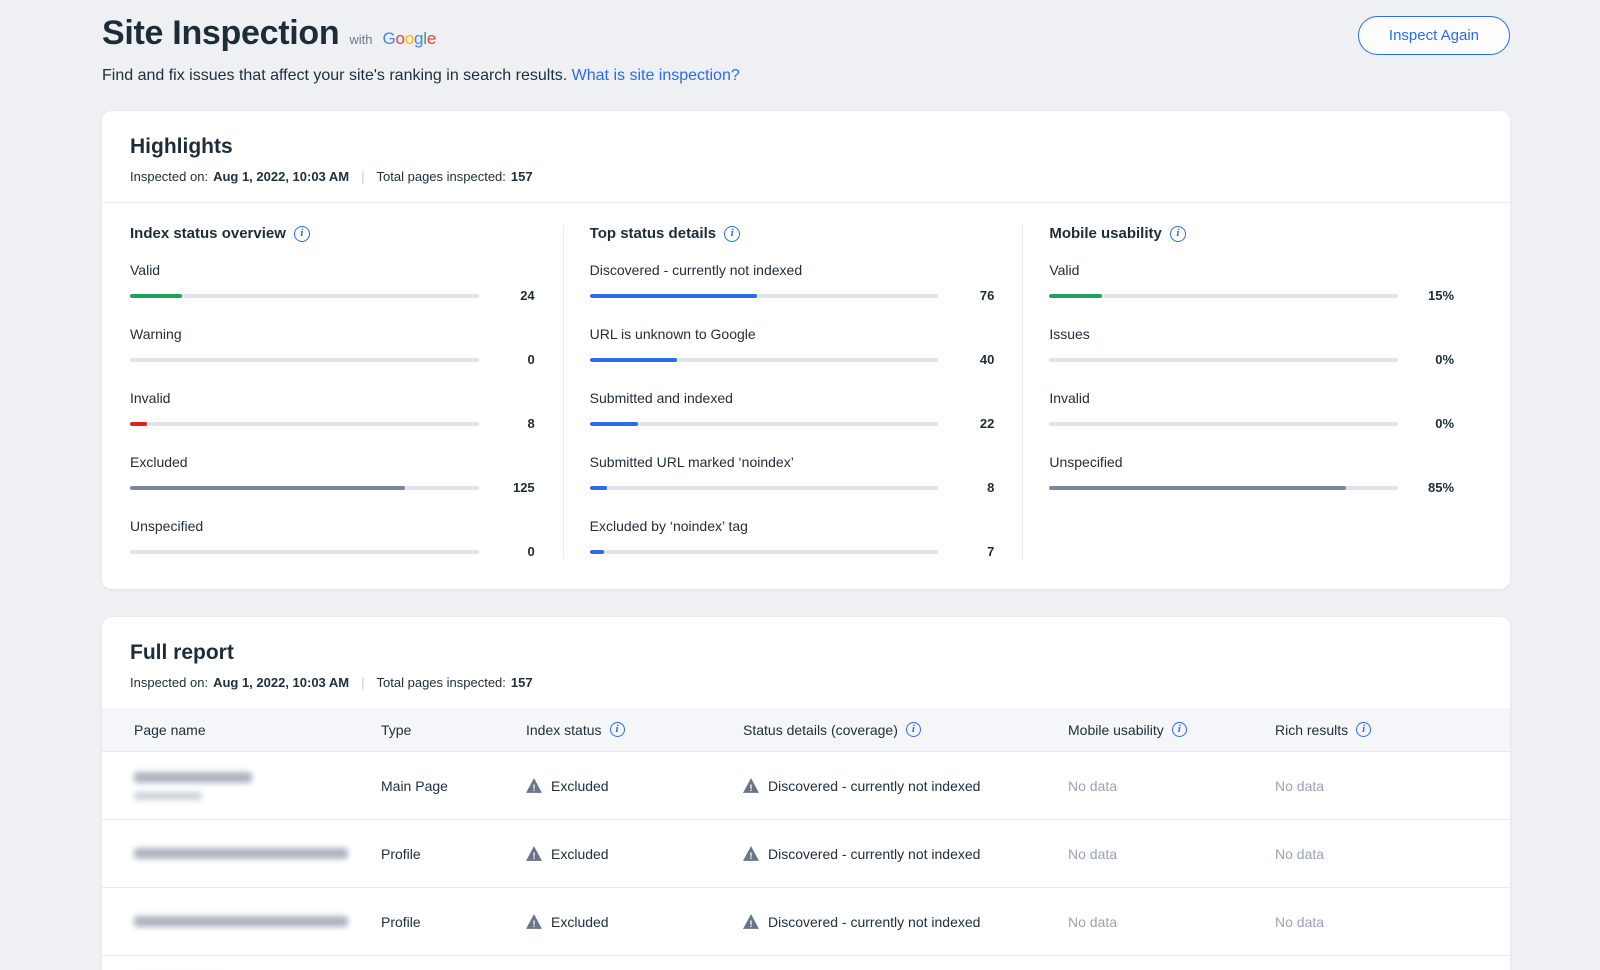 The height and width of the screenshot is (970, 1600). I want to click on inspect-again-button: Inspect Again, so click(1433, 35).